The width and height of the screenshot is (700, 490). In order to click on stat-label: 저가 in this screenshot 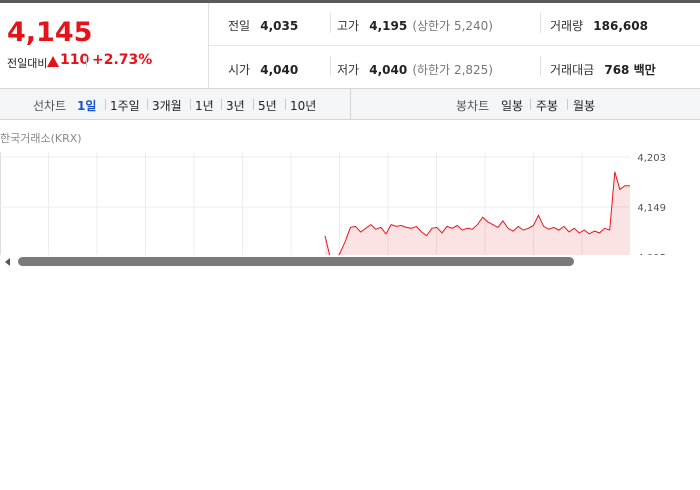, I will do `click(348, 70)`.